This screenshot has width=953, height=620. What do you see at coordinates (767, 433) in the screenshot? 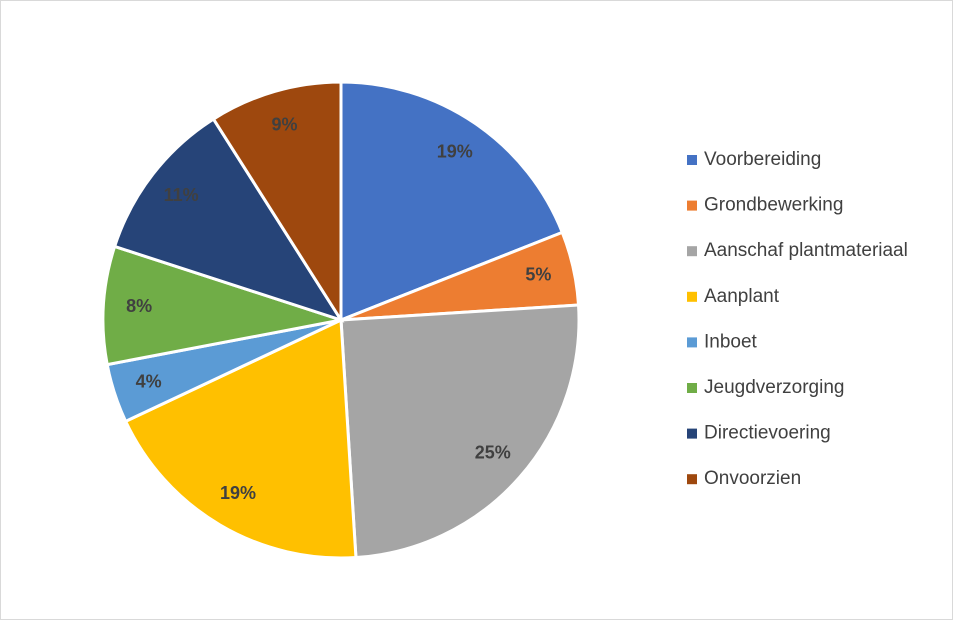
I see `legend-label: Directievoering` at bounding box center [767, 433].